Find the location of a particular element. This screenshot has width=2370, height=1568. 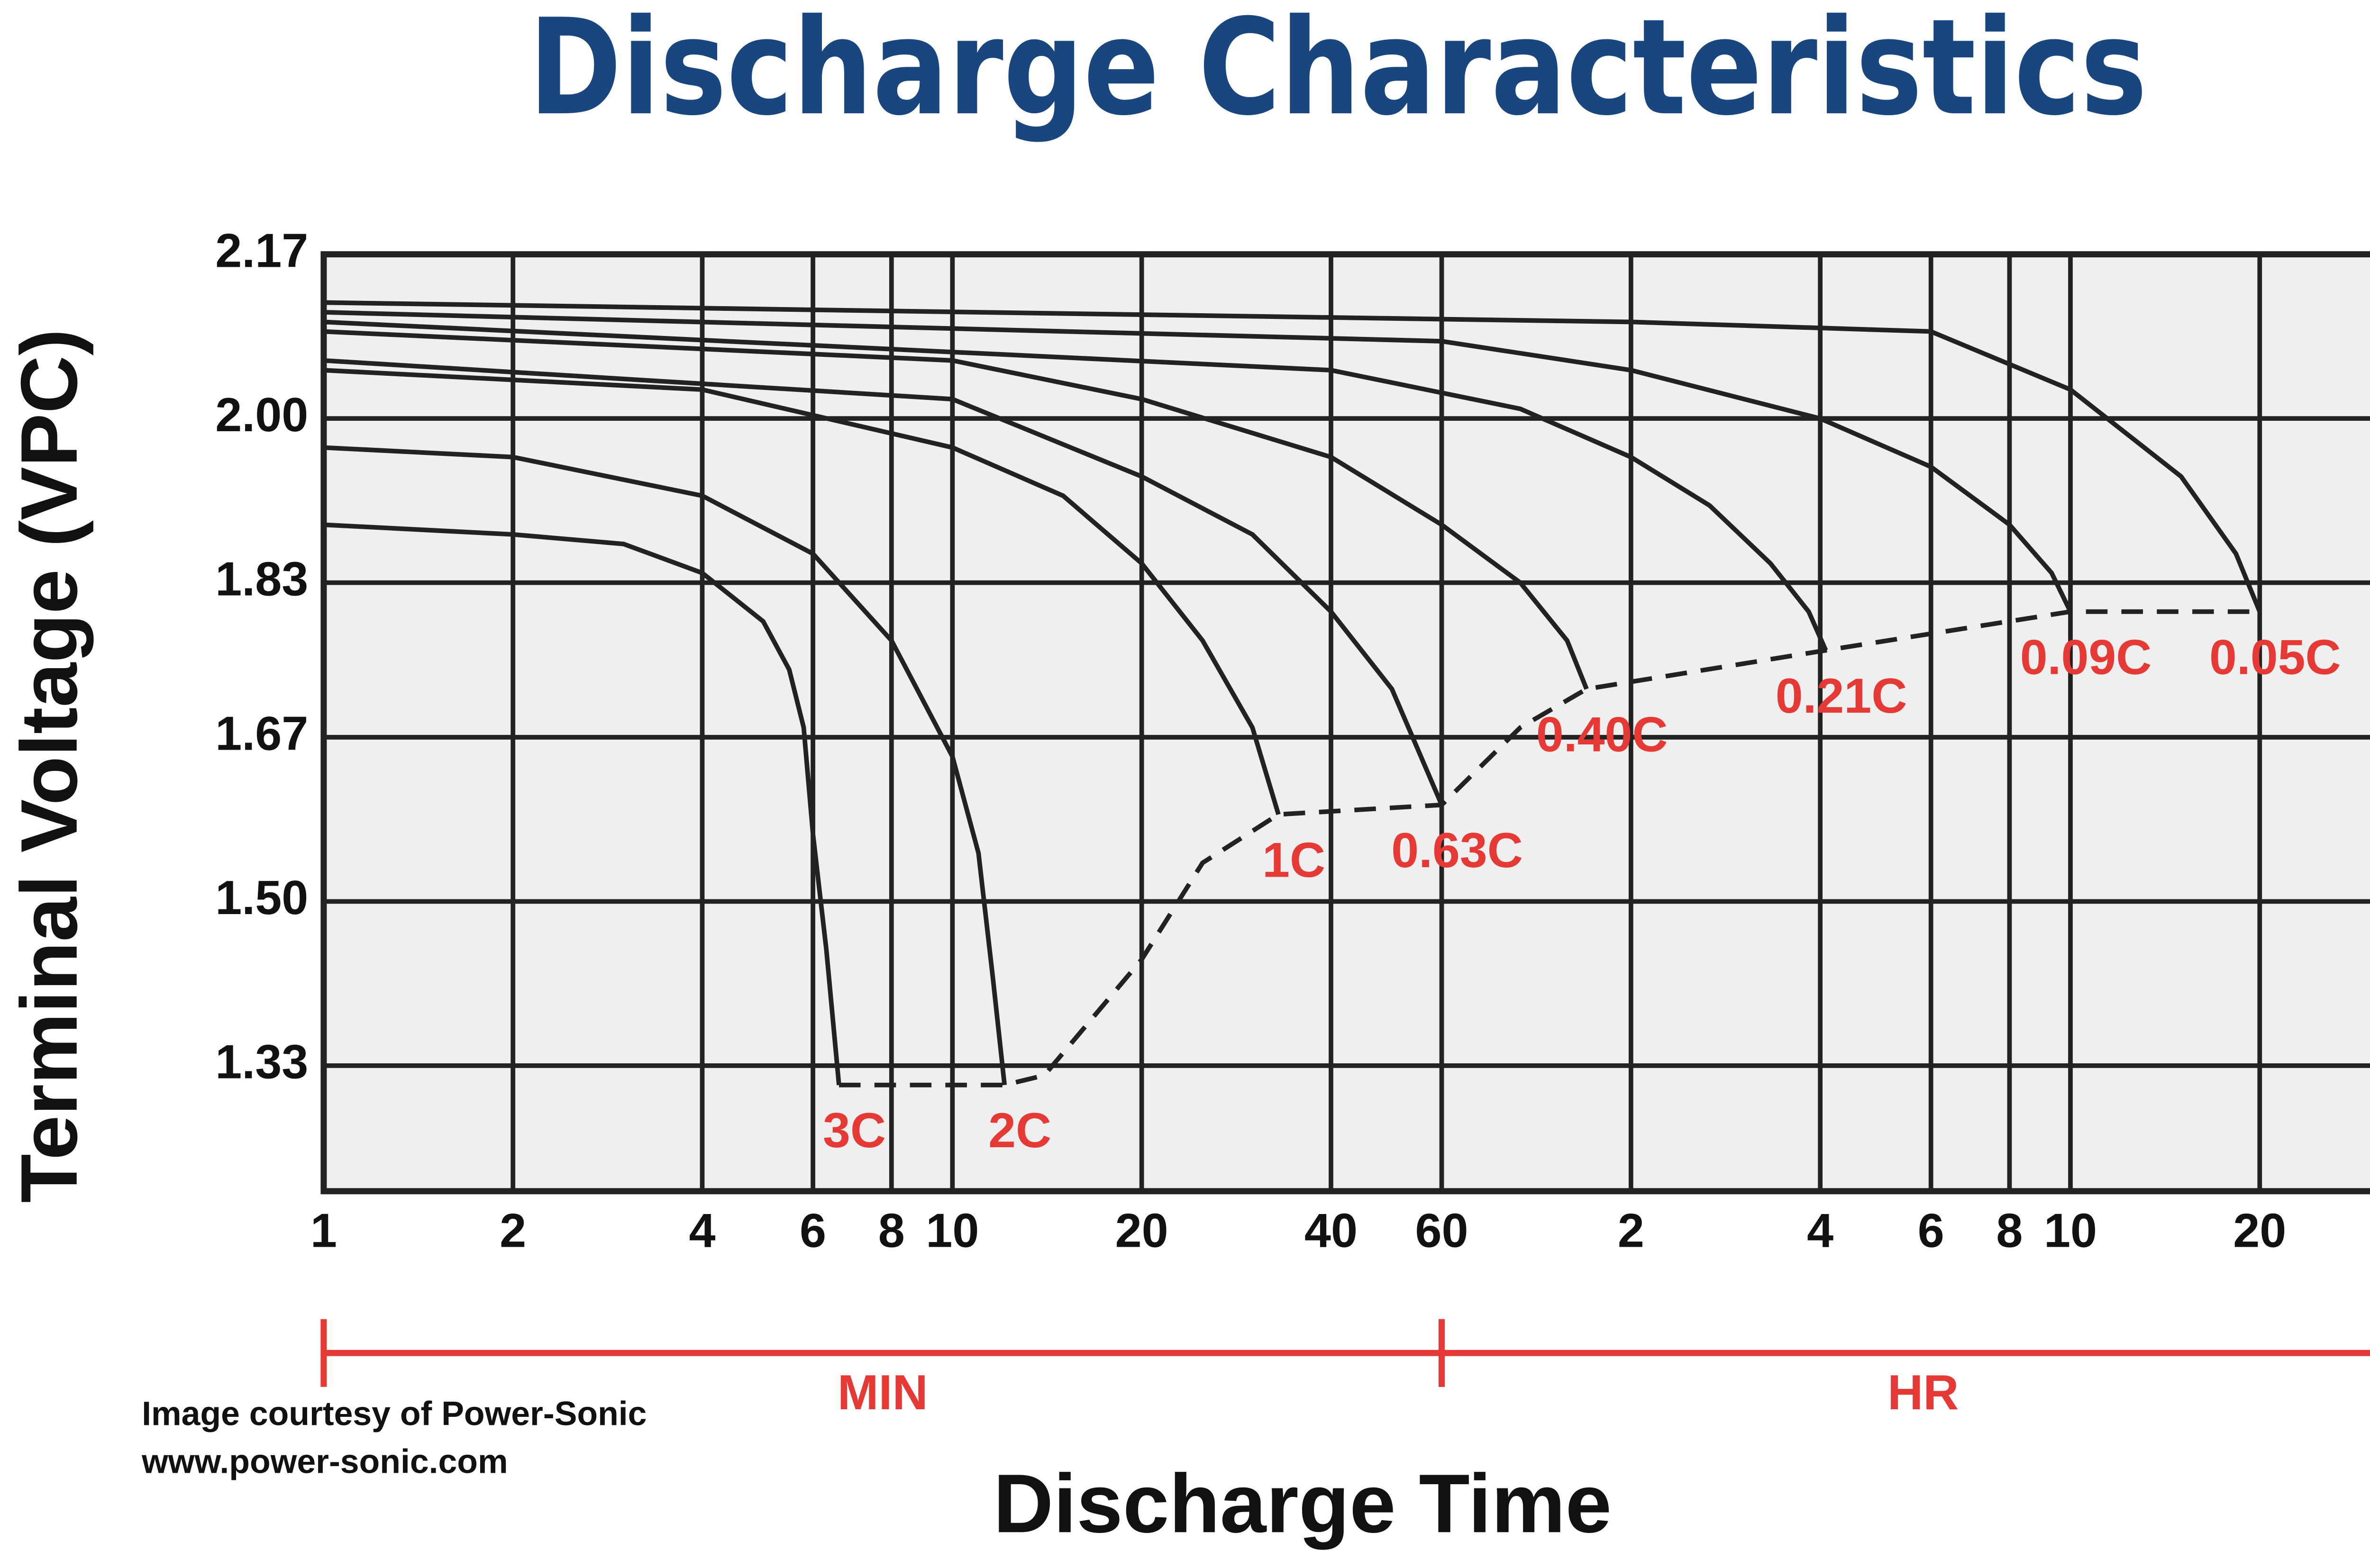

series-label: 3C is located at coordinates (854, 1130).